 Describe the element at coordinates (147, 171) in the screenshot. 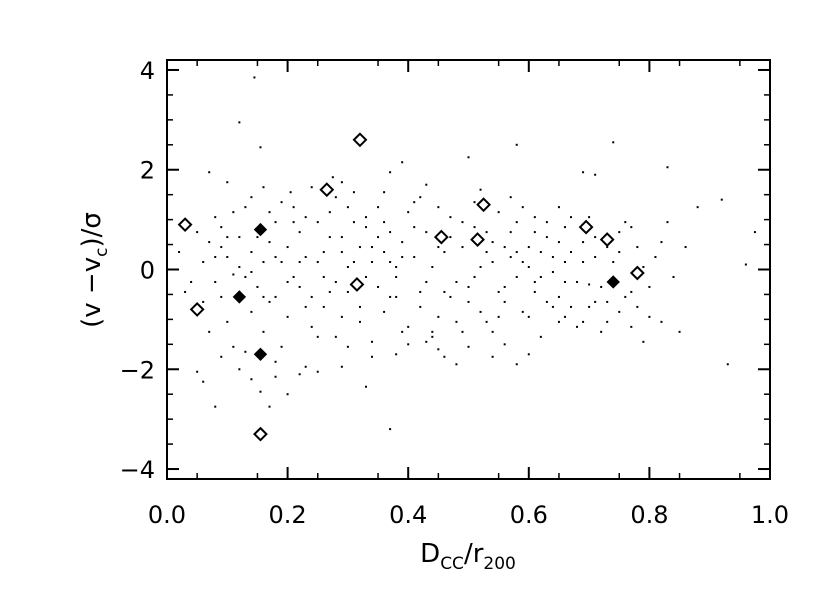

I see `y-tick-label: 2` at that location.